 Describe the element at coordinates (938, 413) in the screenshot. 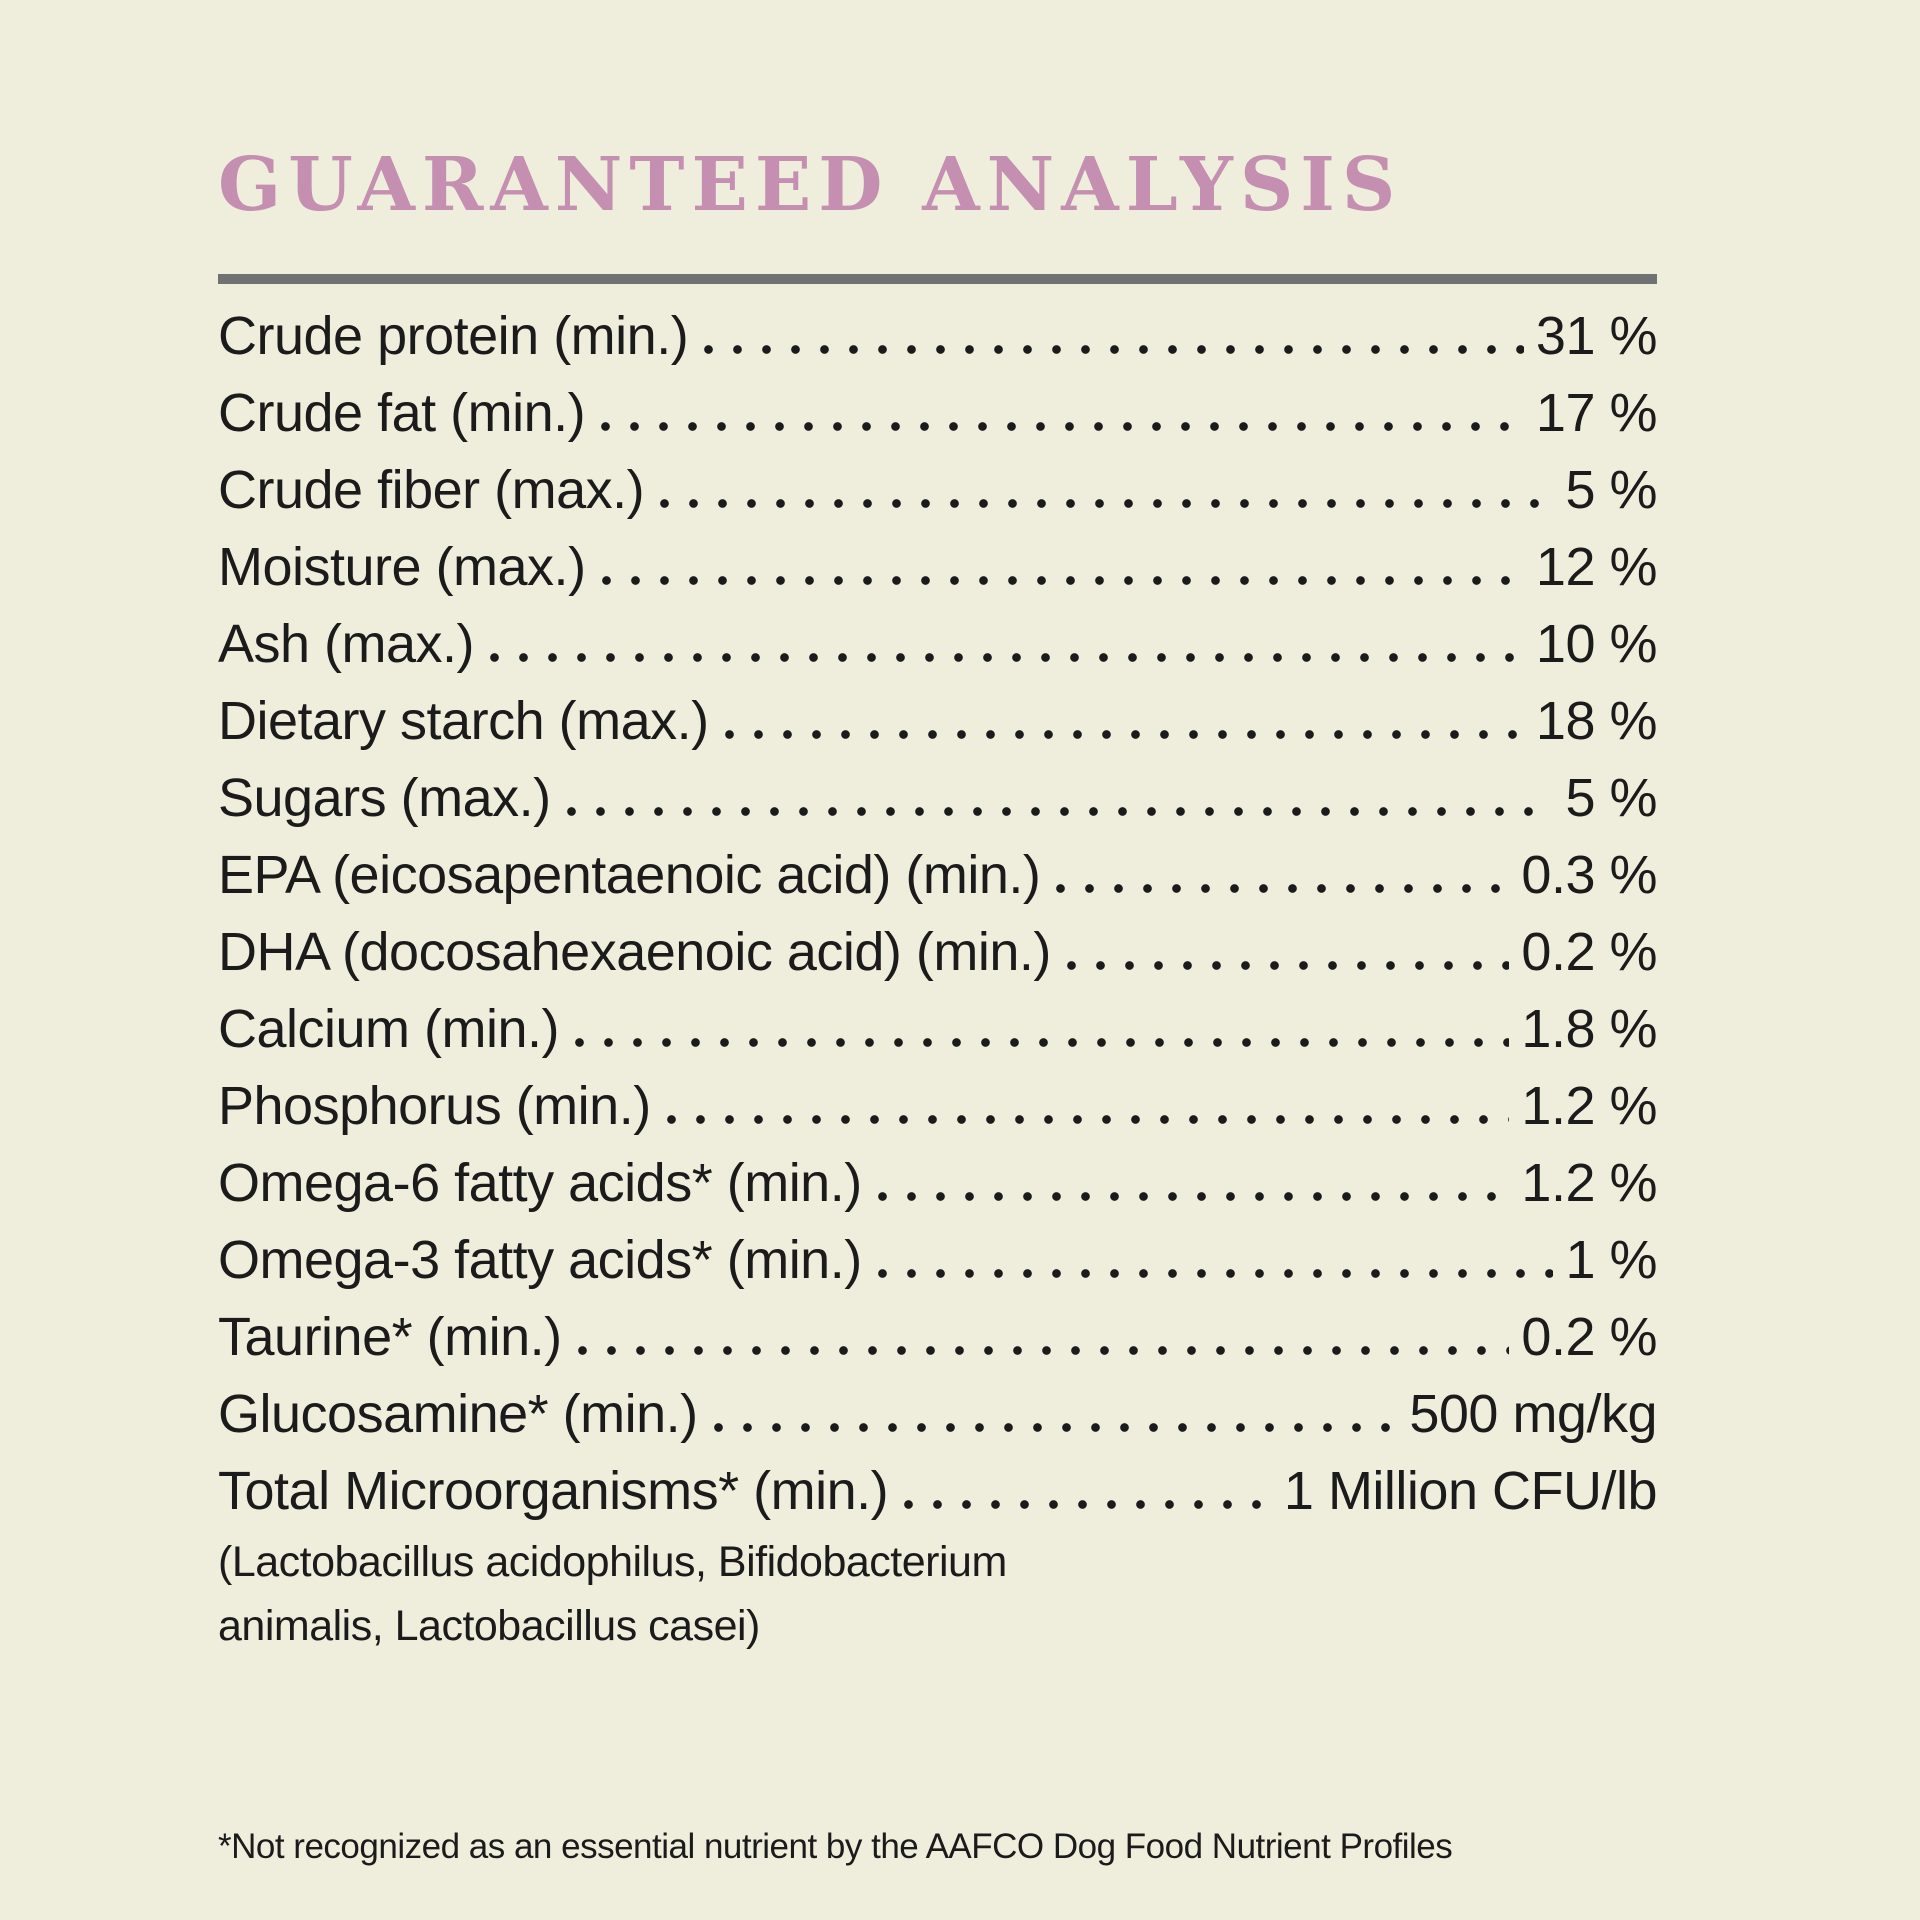

I see `analysis-row: Crude fat (min.) 17 %` at that location.